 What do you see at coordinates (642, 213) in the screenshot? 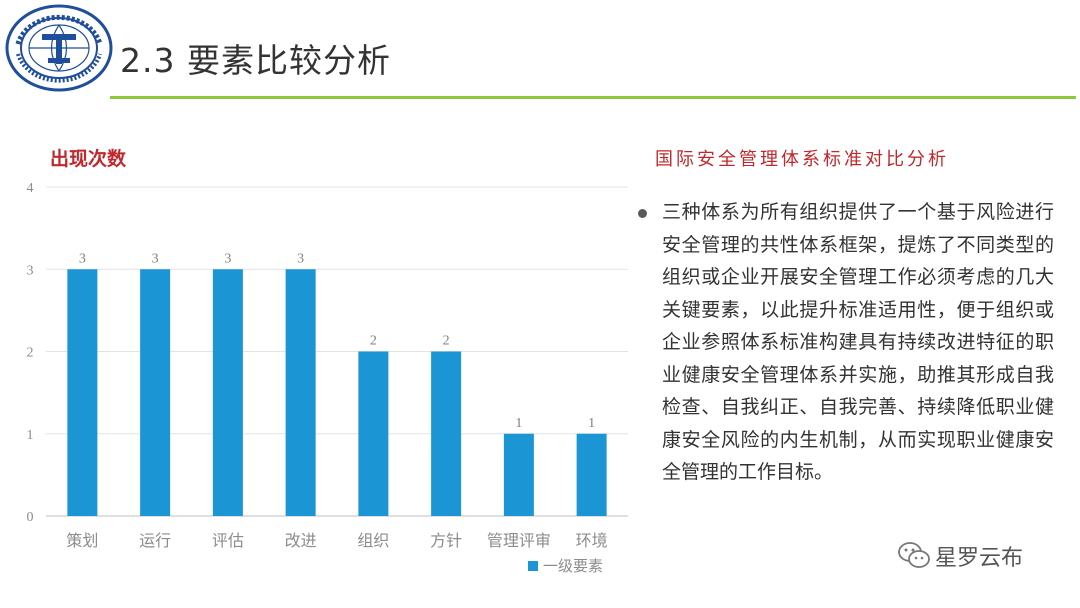
I see `bullet-icon` at bounding box center [642, 213].